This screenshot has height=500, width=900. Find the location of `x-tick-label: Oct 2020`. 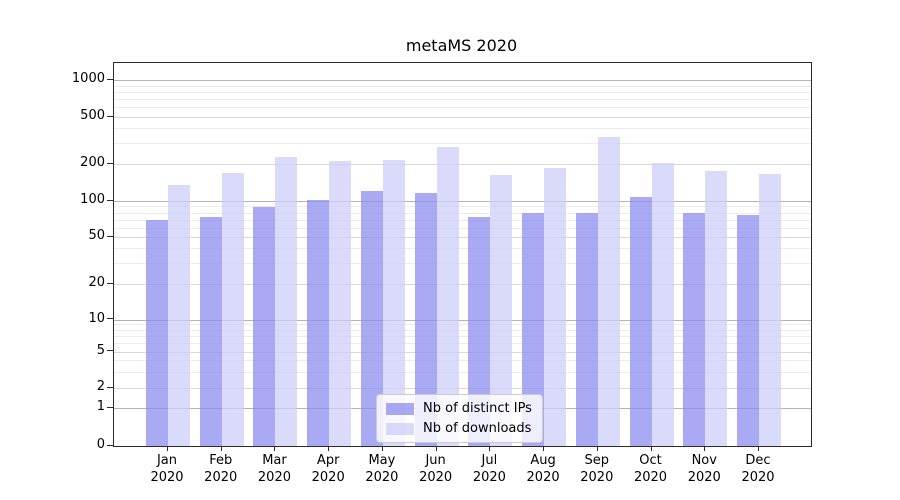

x-tick-label: Oct 2020 is located at coordinates (650, 469).